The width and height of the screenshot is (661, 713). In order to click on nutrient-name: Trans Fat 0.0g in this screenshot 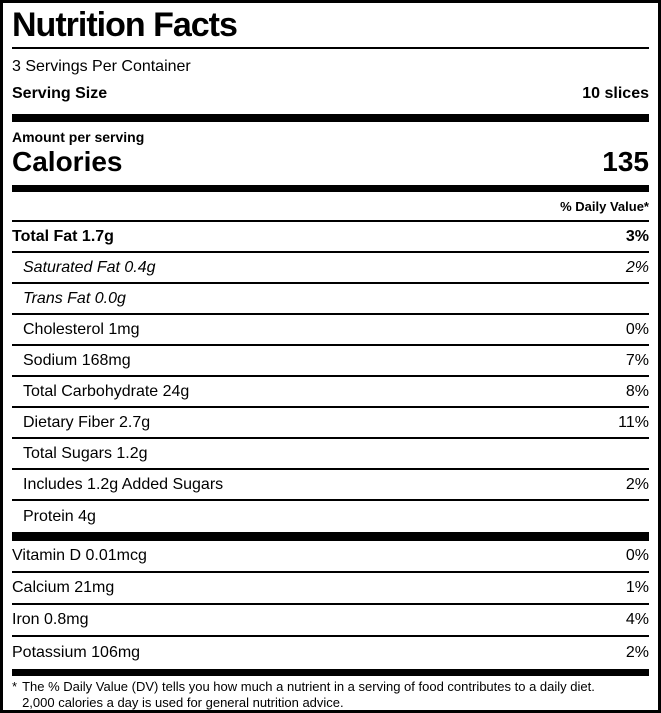, I will do `click(74, 298)`.